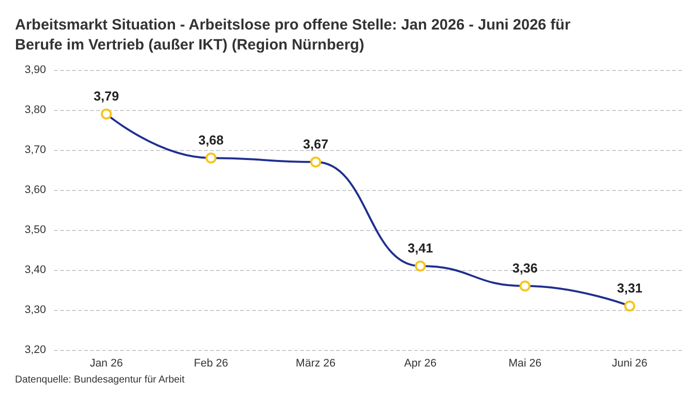 The width and height of the screenshot is (700, 400). What do you see at coordinates (35, 190) in the screenshot?
I see `y-tick-label: 3,60` at bounding box center [35, 190].